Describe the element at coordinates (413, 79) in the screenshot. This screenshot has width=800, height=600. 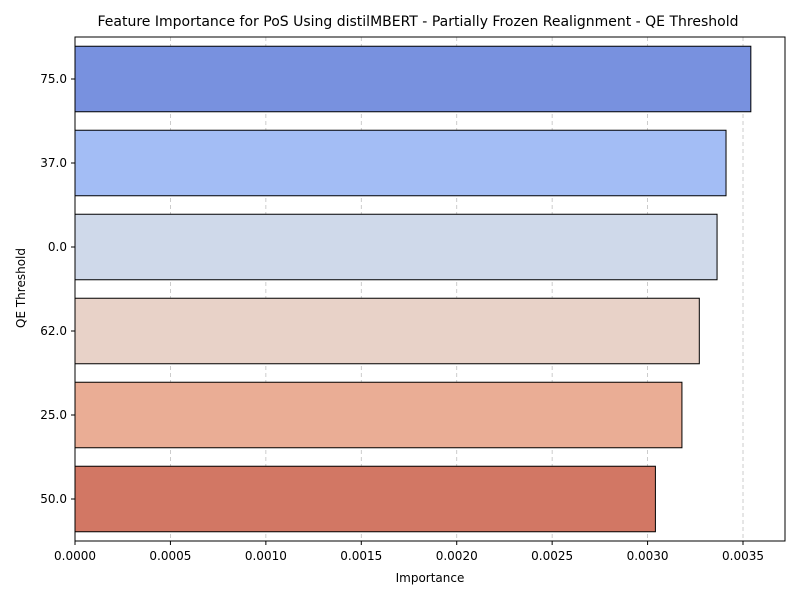
I see `bar-75.0` at that location.